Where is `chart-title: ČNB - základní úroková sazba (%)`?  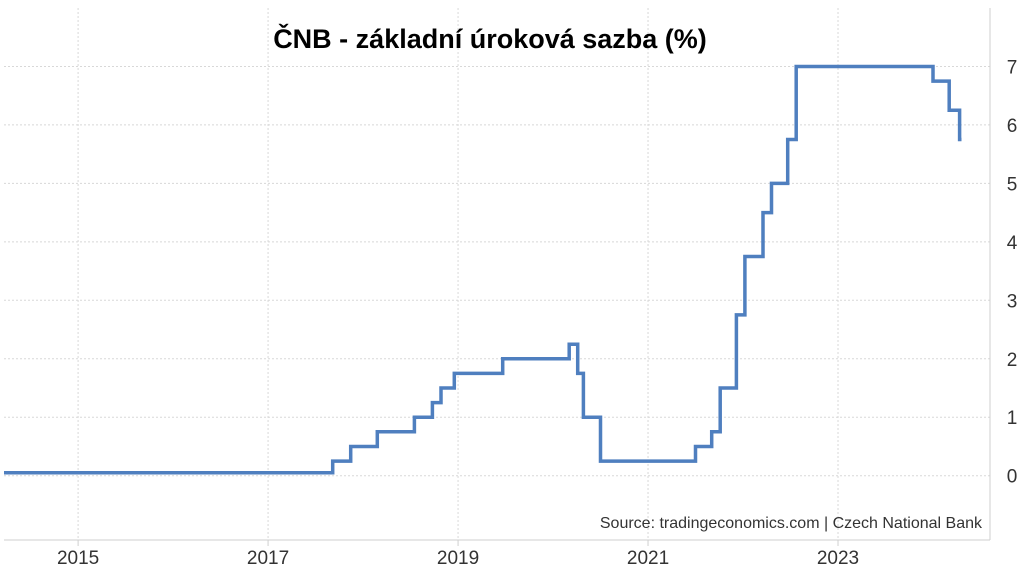
chart-title: ČNB - základní úroková sazba (%) is located at coordinates (490, 38).